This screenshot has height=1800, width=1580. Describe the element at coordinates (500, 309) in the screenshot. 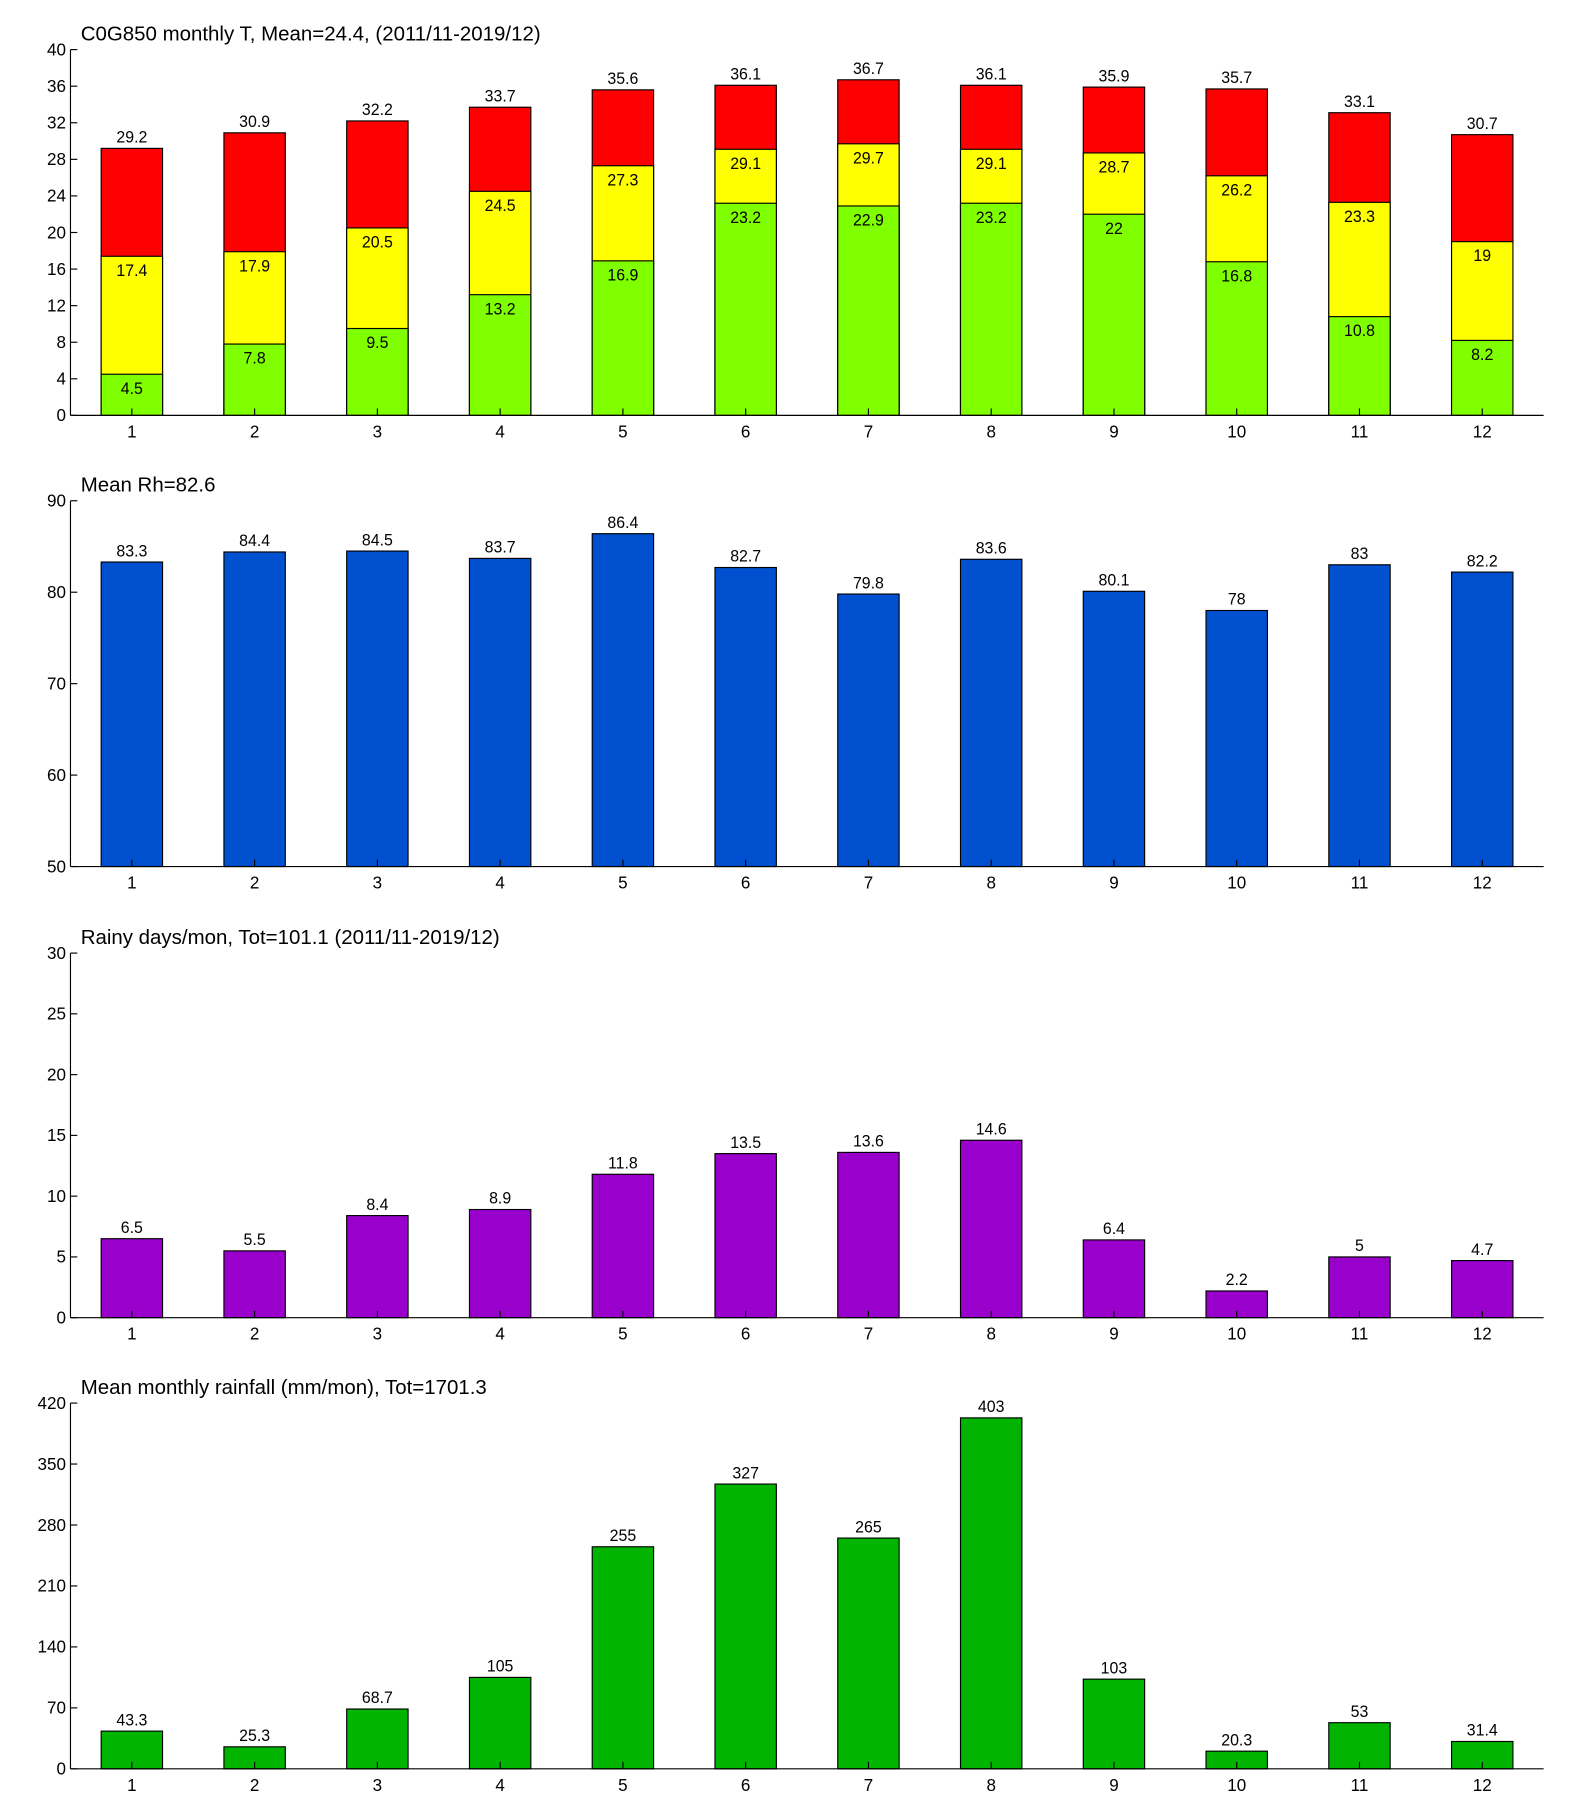

I see `value-label: 13.2` at that location.